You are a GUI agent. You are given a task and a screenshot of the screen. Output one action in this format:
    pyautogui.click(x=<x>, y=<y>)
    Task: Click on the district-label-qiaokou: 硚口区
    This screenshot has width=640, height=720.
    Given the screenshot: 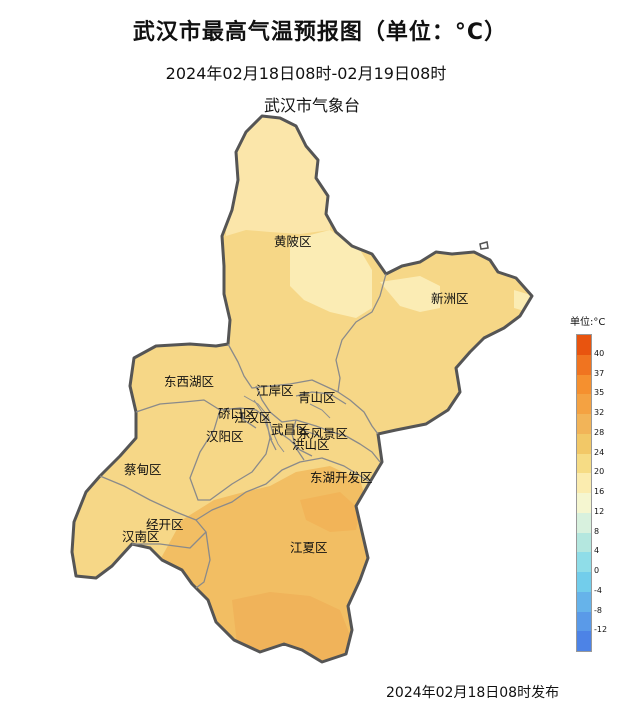 What is the action you would take?
    pyautogui.click(x=237, y=413)
    